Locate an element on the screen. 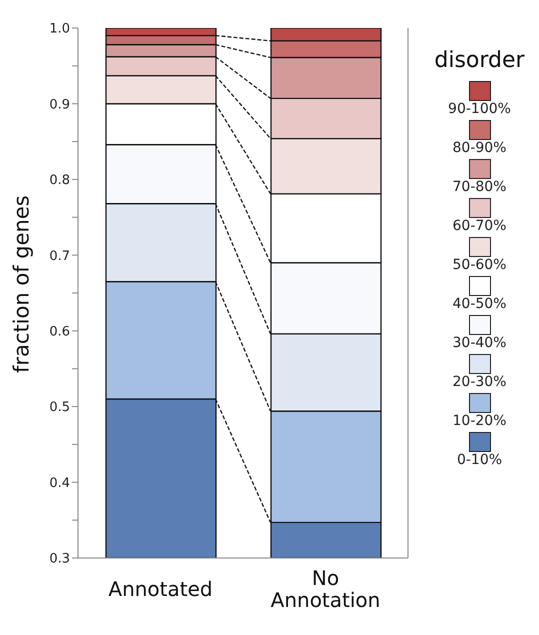 This screenshot has width=539, height=635. legend-title: disorder is located at coordinates (479, 60).